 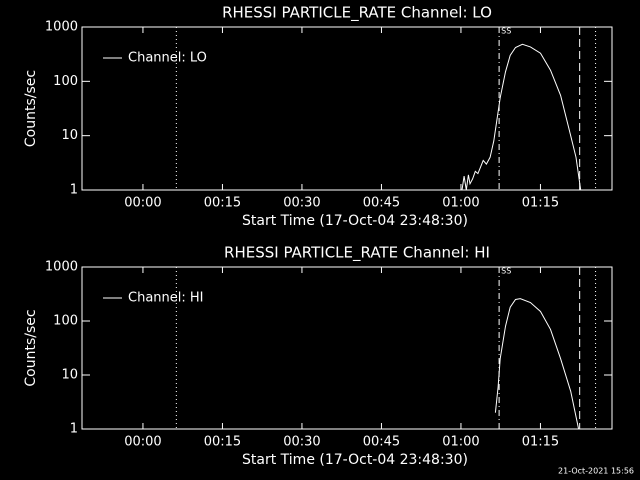 What do you see at coordinates (167, 58) in the screenshot?
I see `legend-label: Channel: LO` at bounding box center [167, 58].